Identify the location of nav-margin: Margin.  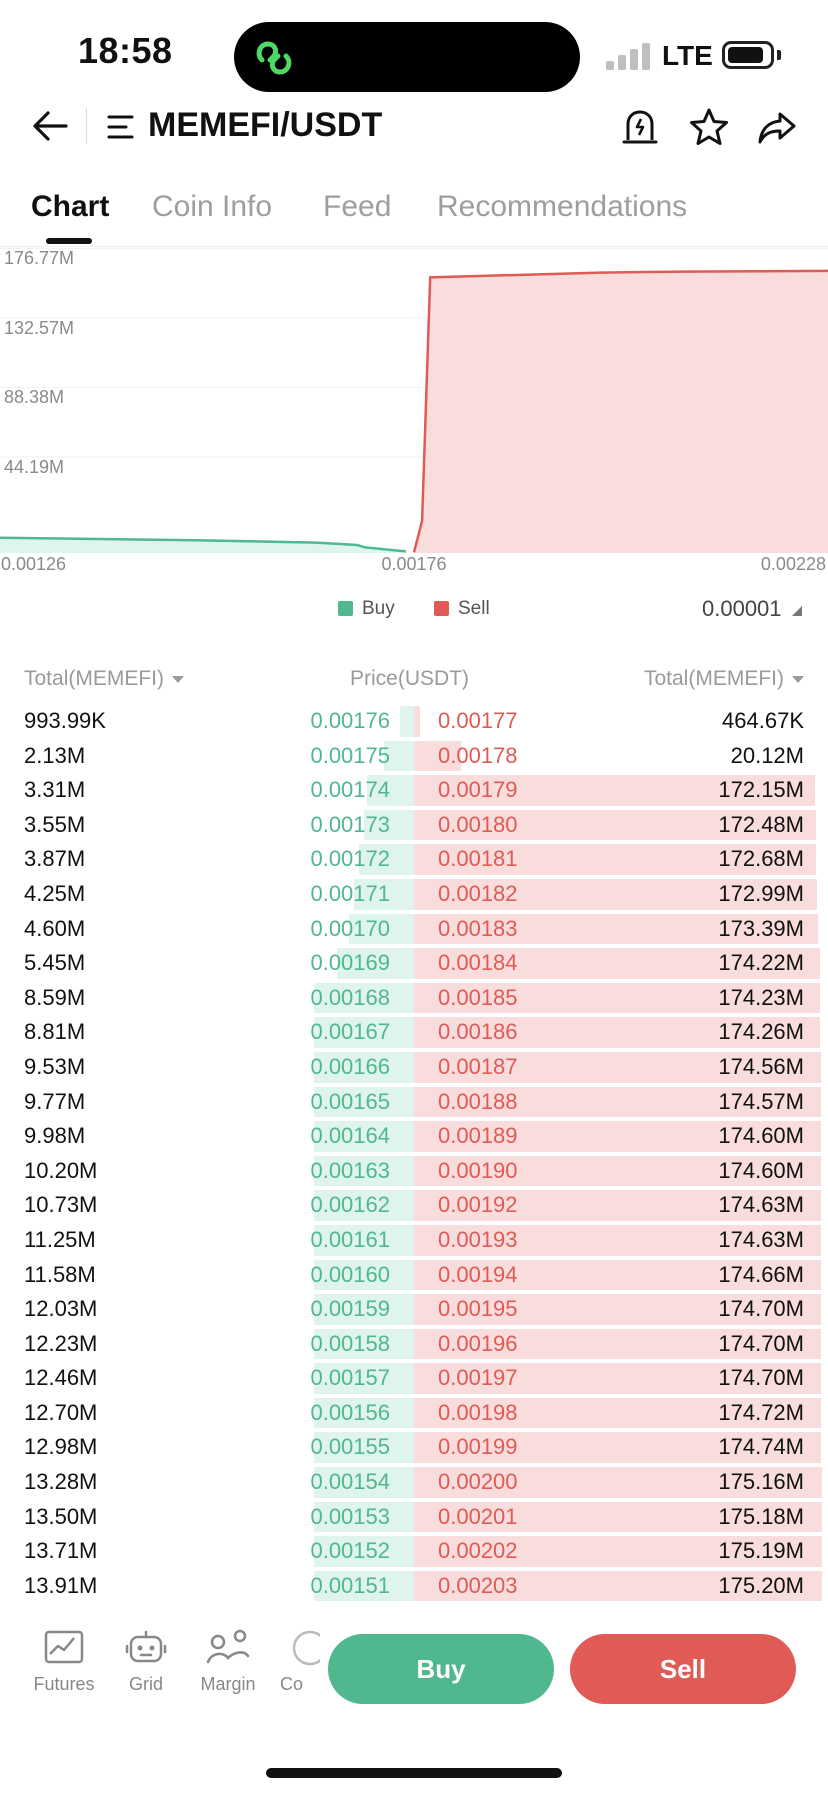
(228, 1661).